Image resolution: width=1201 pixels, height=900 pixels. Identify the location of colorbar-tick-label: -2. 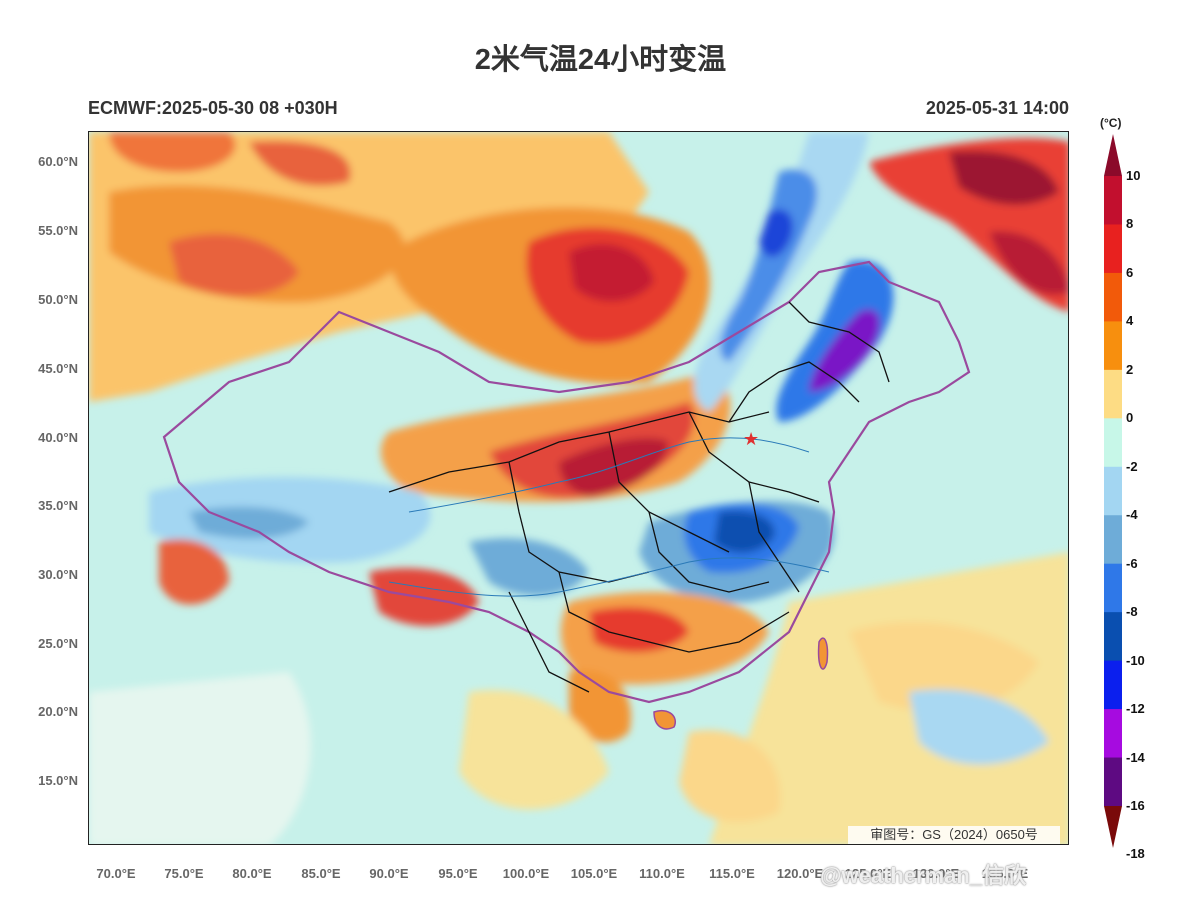
(1132, 466).